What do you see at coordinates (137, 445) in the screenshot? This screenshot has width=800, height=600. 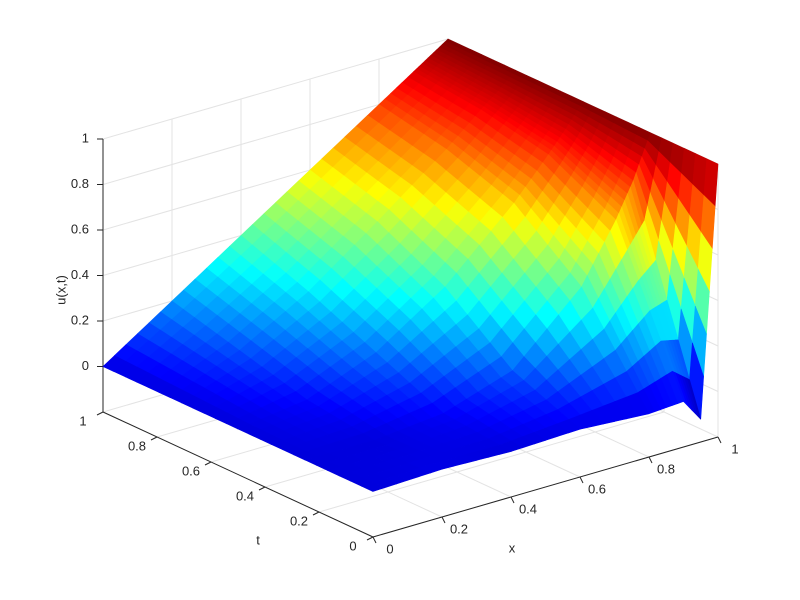 I see `y-tick-label: 0.8` at bounding box center [137, 445].